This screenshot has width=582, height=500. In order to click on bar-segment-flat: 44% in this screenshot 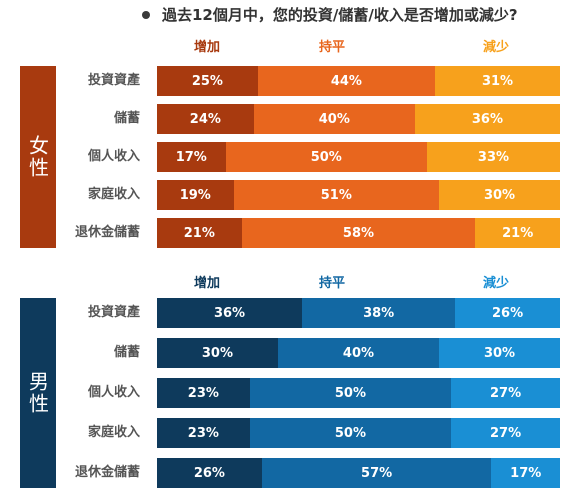, I will do `click(346, 81)`.